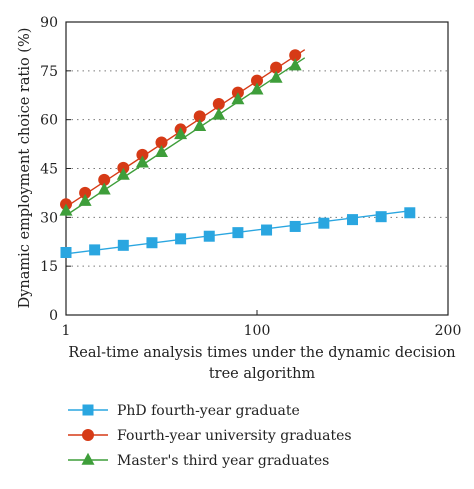 This screenshot has width=474, height=489. Describe the element at coordinates (66, 331) in the screenshot. I see `x-tick-label: 1` at that location.